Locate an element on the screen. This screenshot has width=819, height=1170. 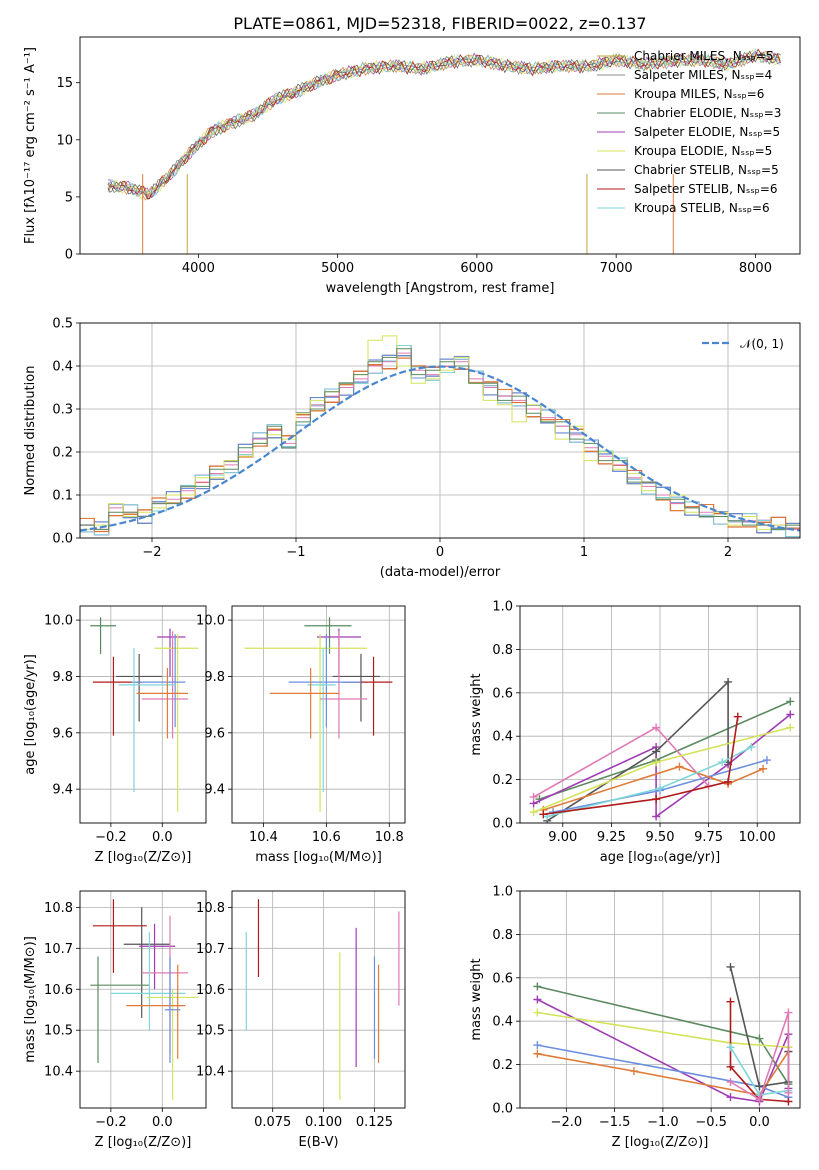
y-axis-label: Flux [fλ10⁻¹⁷ erg cm⁻² s⁻¹ A⁻¹] is located at coordinates (30, 145).